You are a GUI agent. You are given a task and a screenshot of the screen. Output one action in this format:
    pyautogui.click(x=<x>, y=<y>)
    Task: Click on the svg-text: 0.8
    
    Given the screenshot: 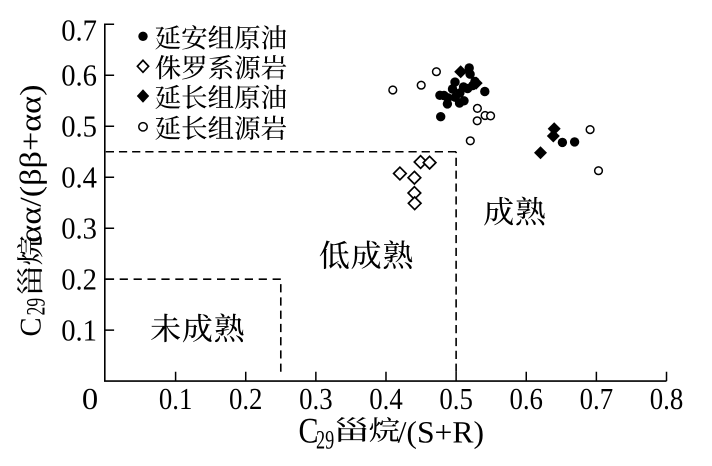 What is the action you would take?
    pyautogui.click(x=667, y=399)
    